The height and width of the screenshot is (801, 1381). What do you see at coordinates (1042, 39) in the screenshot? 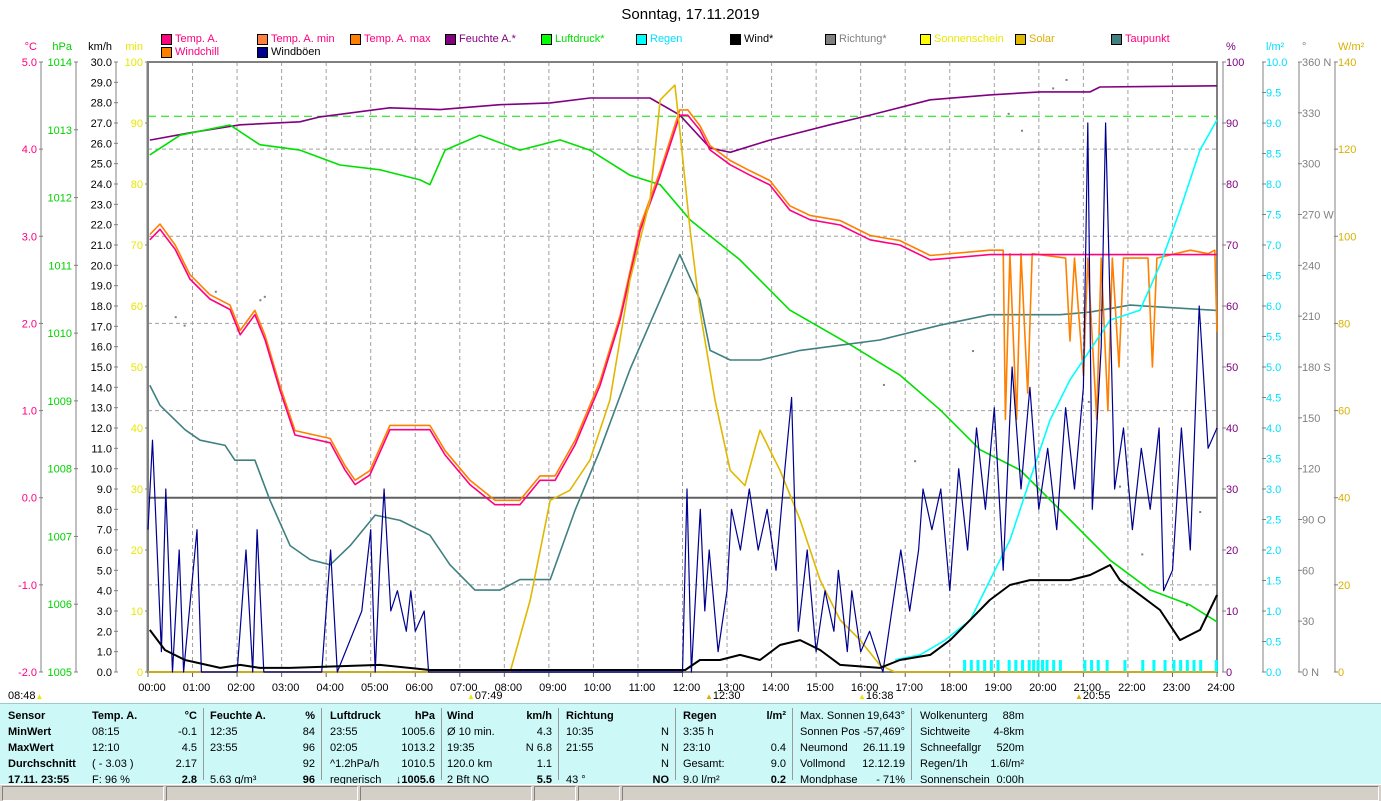
I see `legend-label: Solar` at bounding box center [1042, 39].